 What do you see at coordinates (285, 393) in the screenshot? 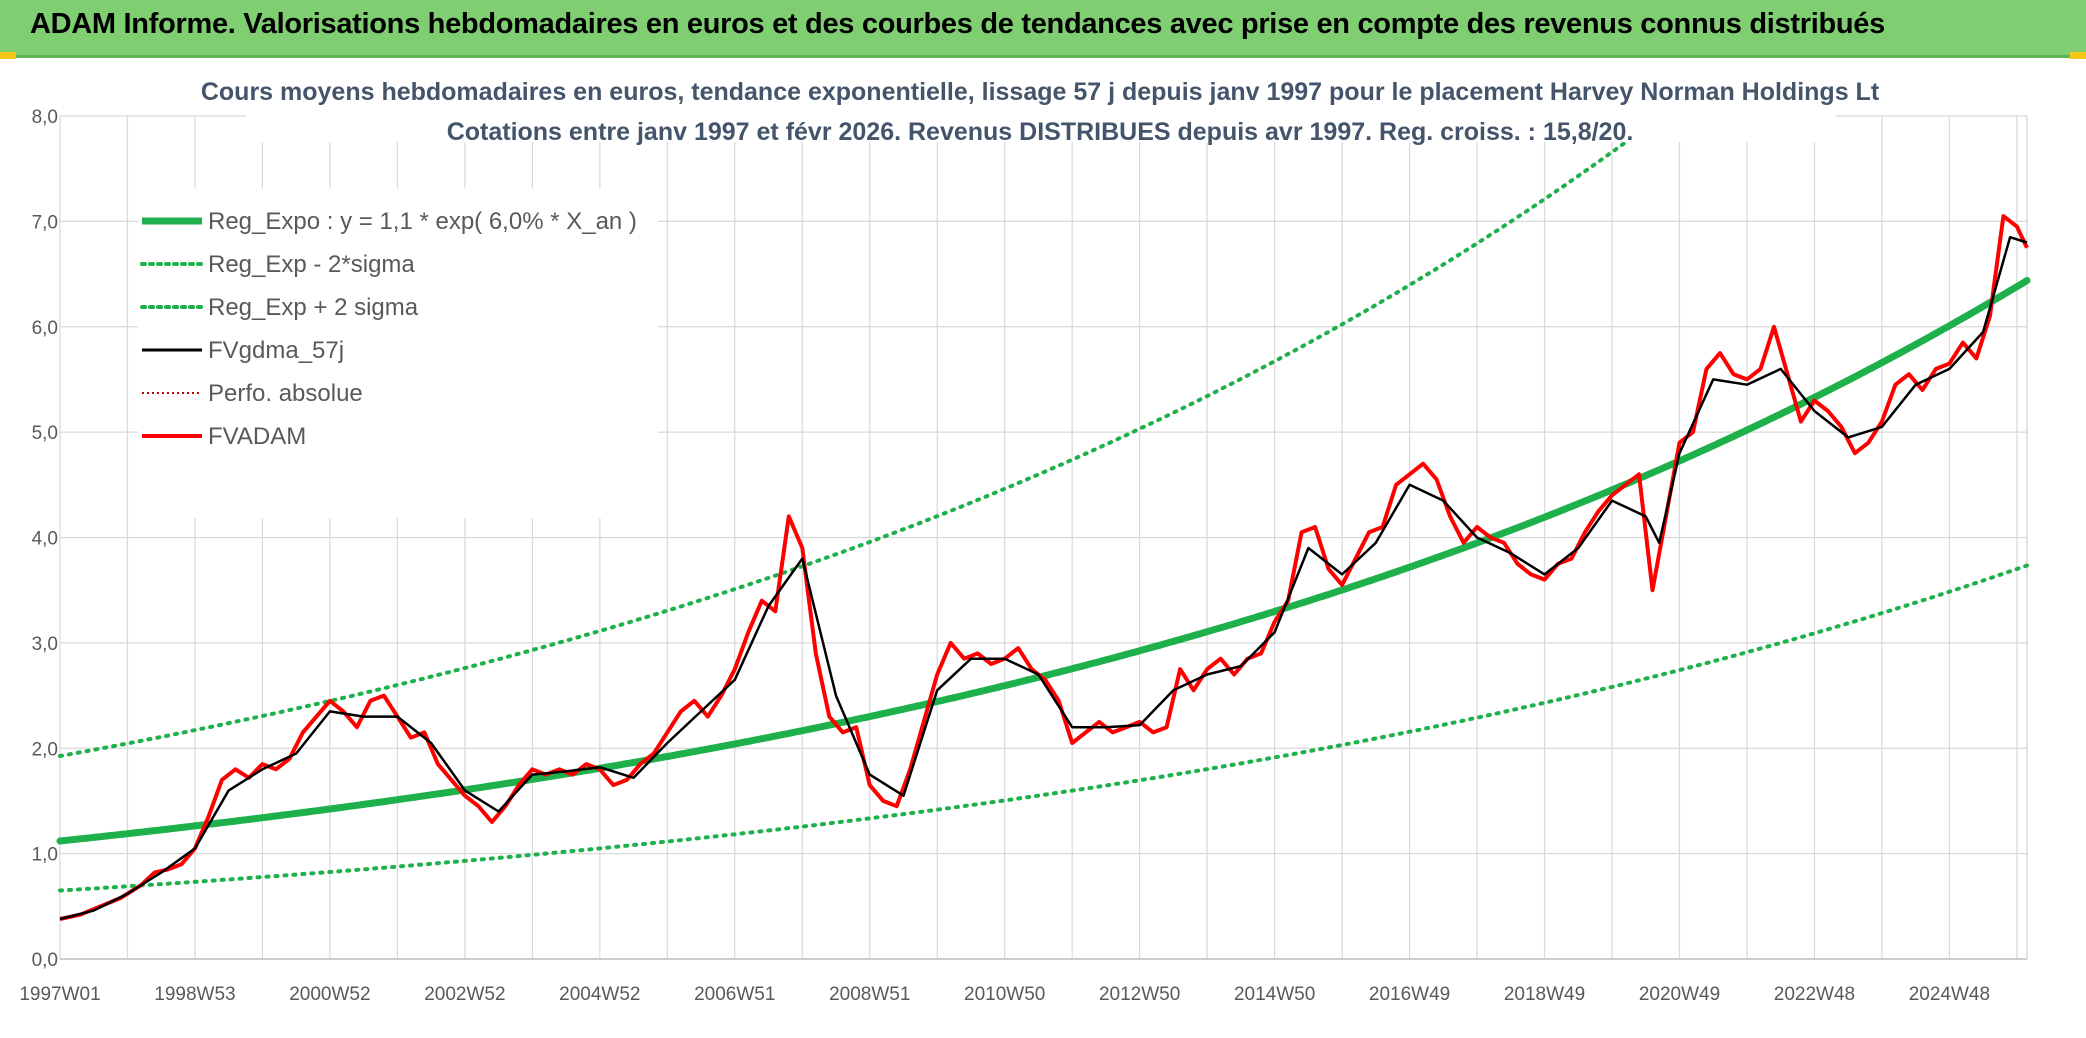
I see `legend-label-perfo: Perfo. absolue` at bounding box center [285, 393].